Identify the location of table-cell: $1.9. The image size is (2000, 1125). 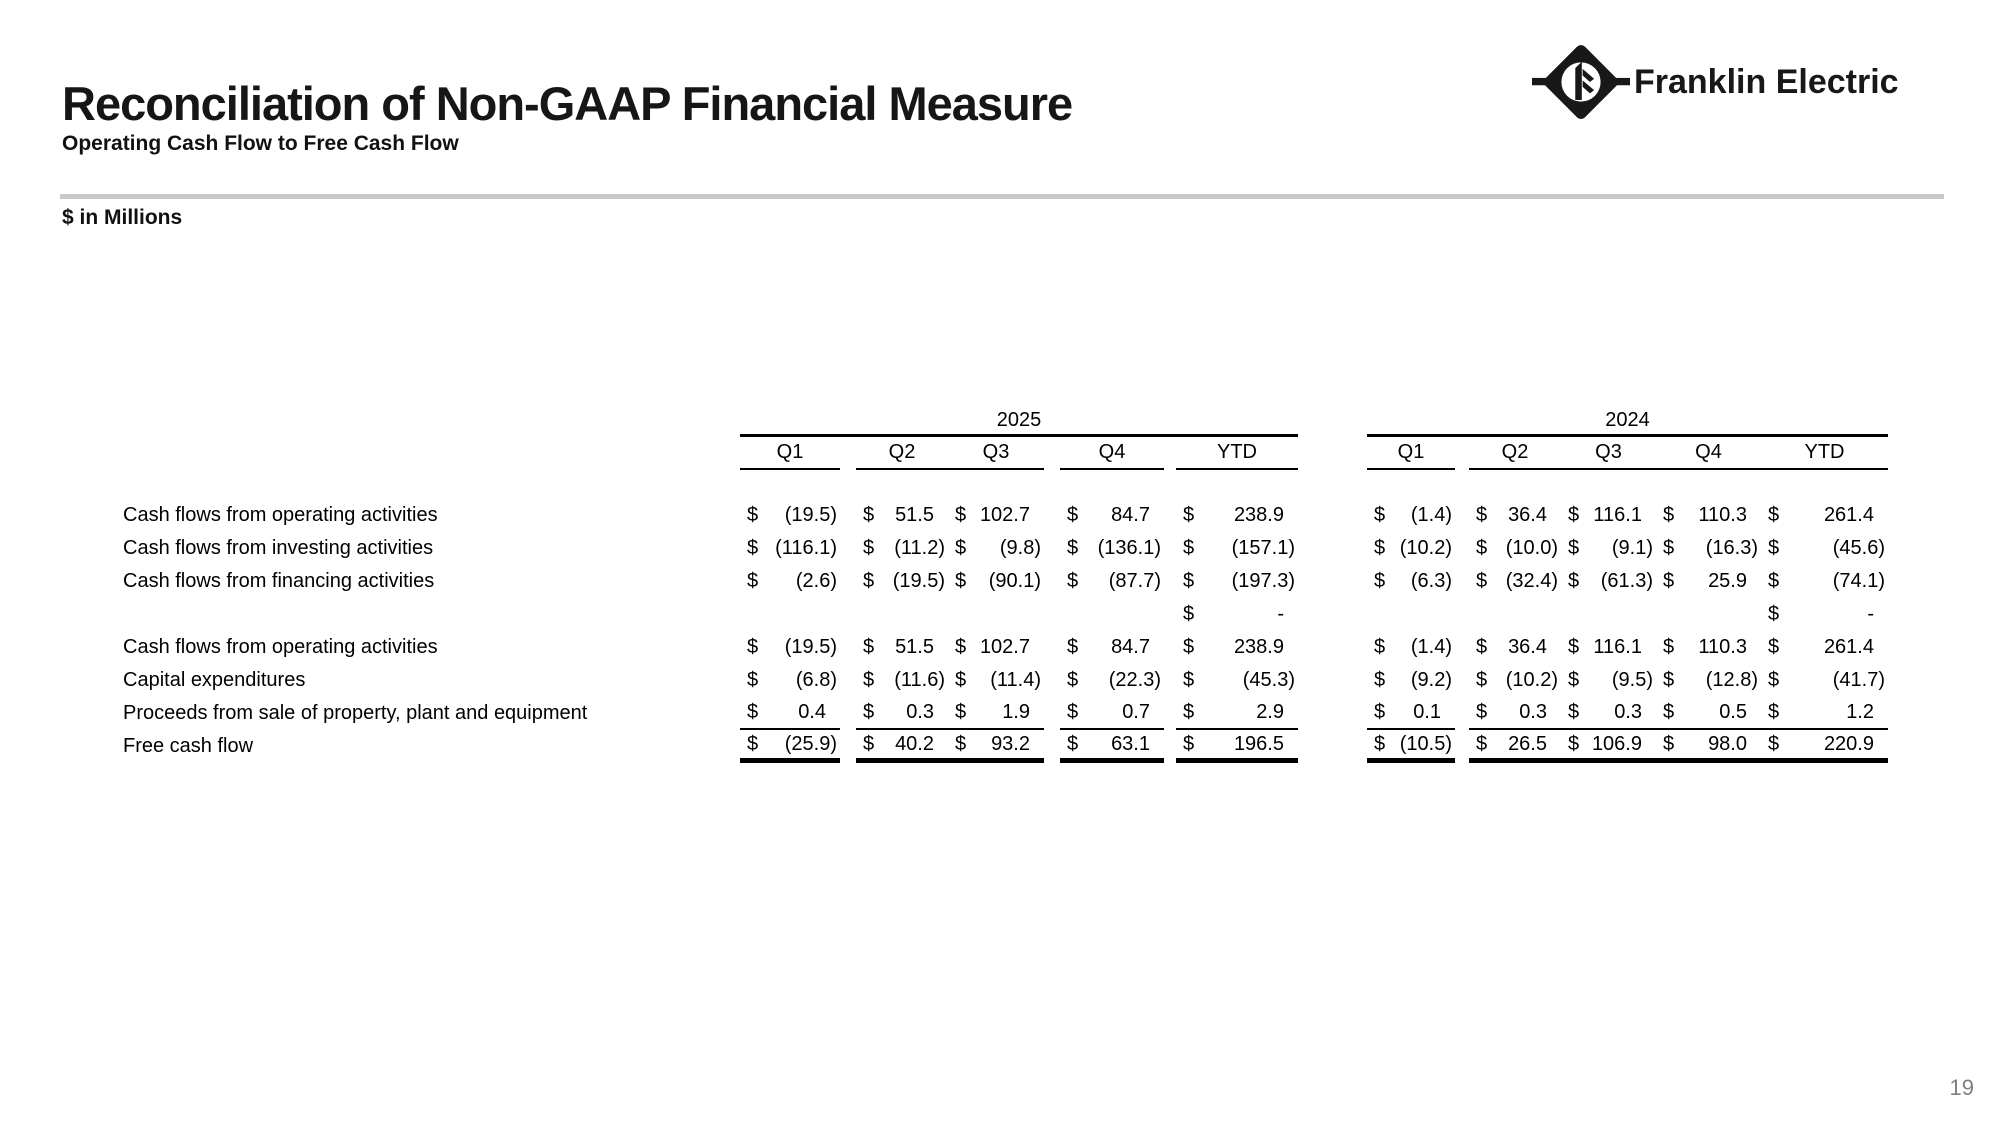
(996, 712).